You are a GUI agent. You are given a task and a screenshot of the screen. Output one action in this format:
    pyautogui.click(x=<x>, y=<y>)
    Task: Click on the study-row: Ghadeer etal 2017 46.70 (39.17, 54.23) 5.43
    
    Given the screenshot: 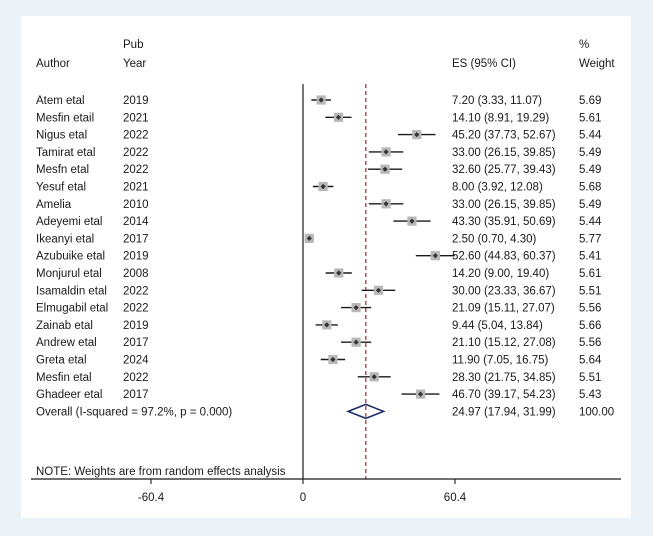 What is the action you would take?
    pyautogui.click(x=318, y=395)
    